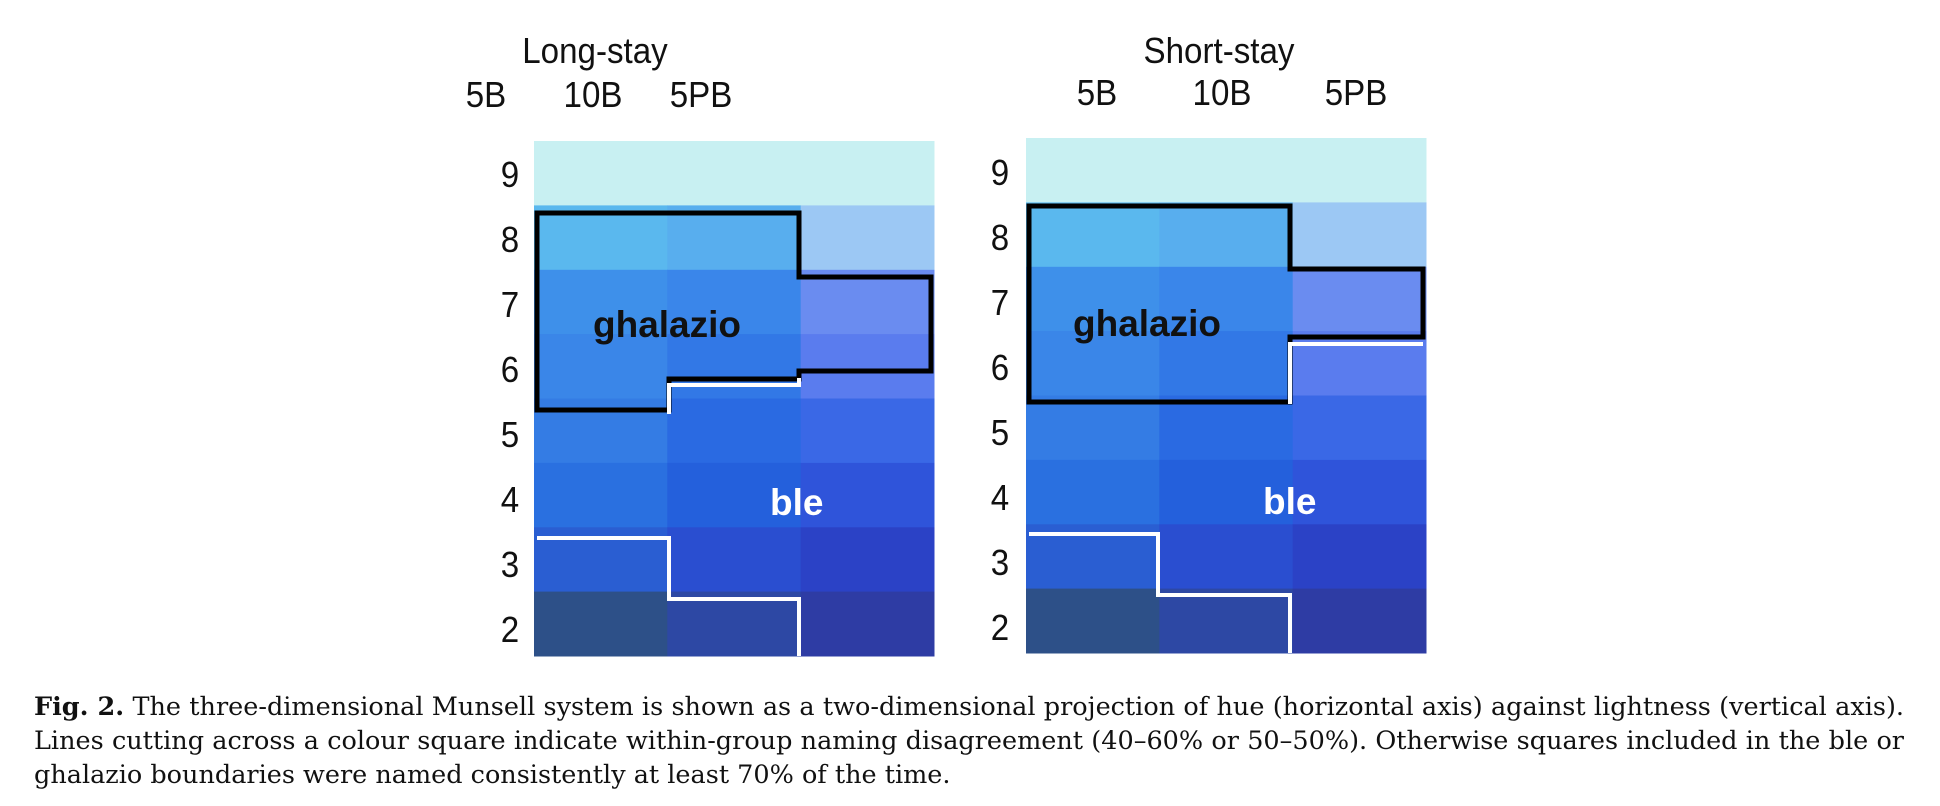  I want to click on caption-label: Fig. 2., so click(79, 707).